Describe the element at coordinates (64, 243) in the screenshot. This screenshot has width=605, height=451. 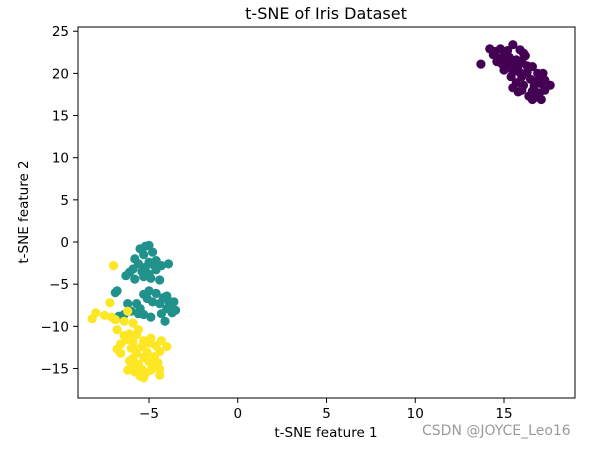
I see `y-tick-label: 0` at that location.